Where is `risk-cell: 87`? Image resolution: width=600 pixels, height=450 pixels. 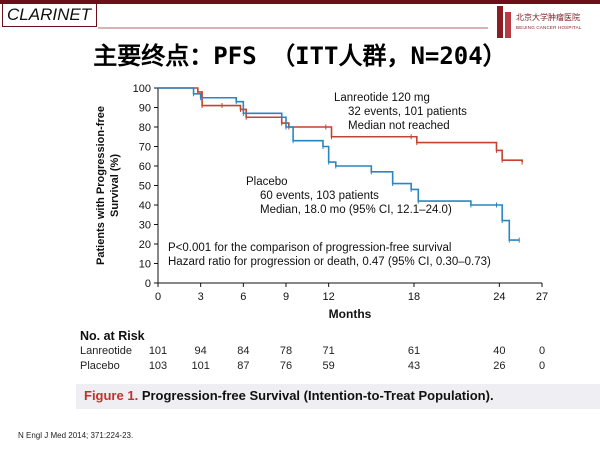
risk-cell: 87 is located at coordinates (243, 366).